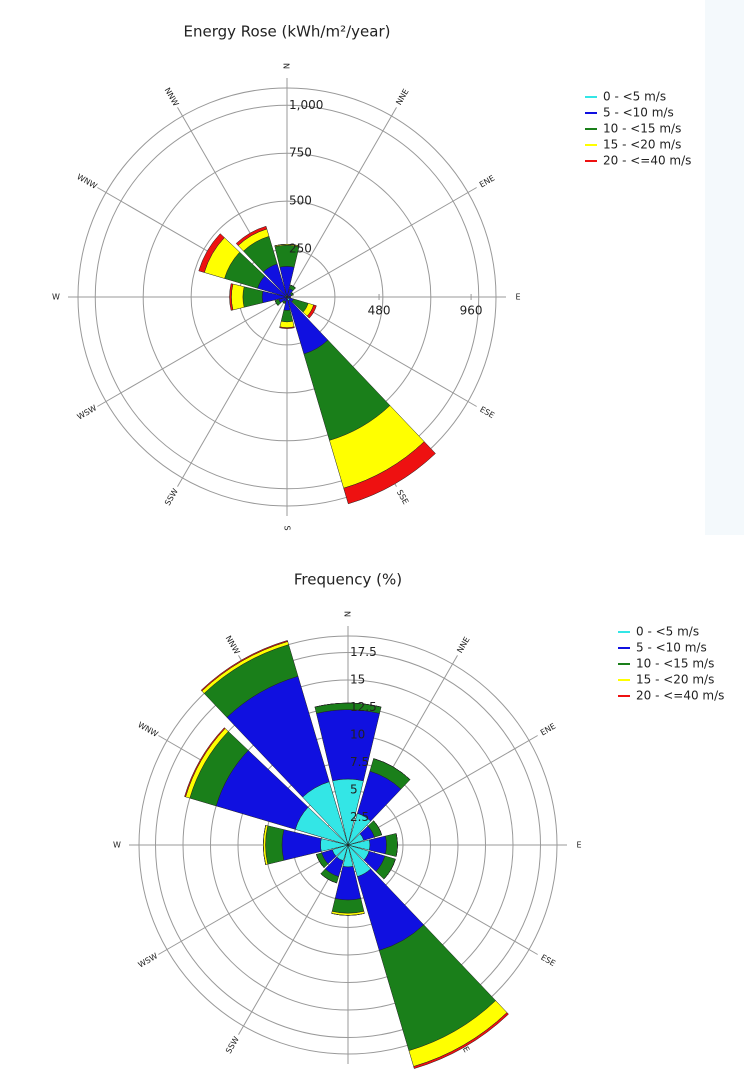  Describe the element at coordinates (724, 267) in the screenshot. I see `side-panel` at that location.